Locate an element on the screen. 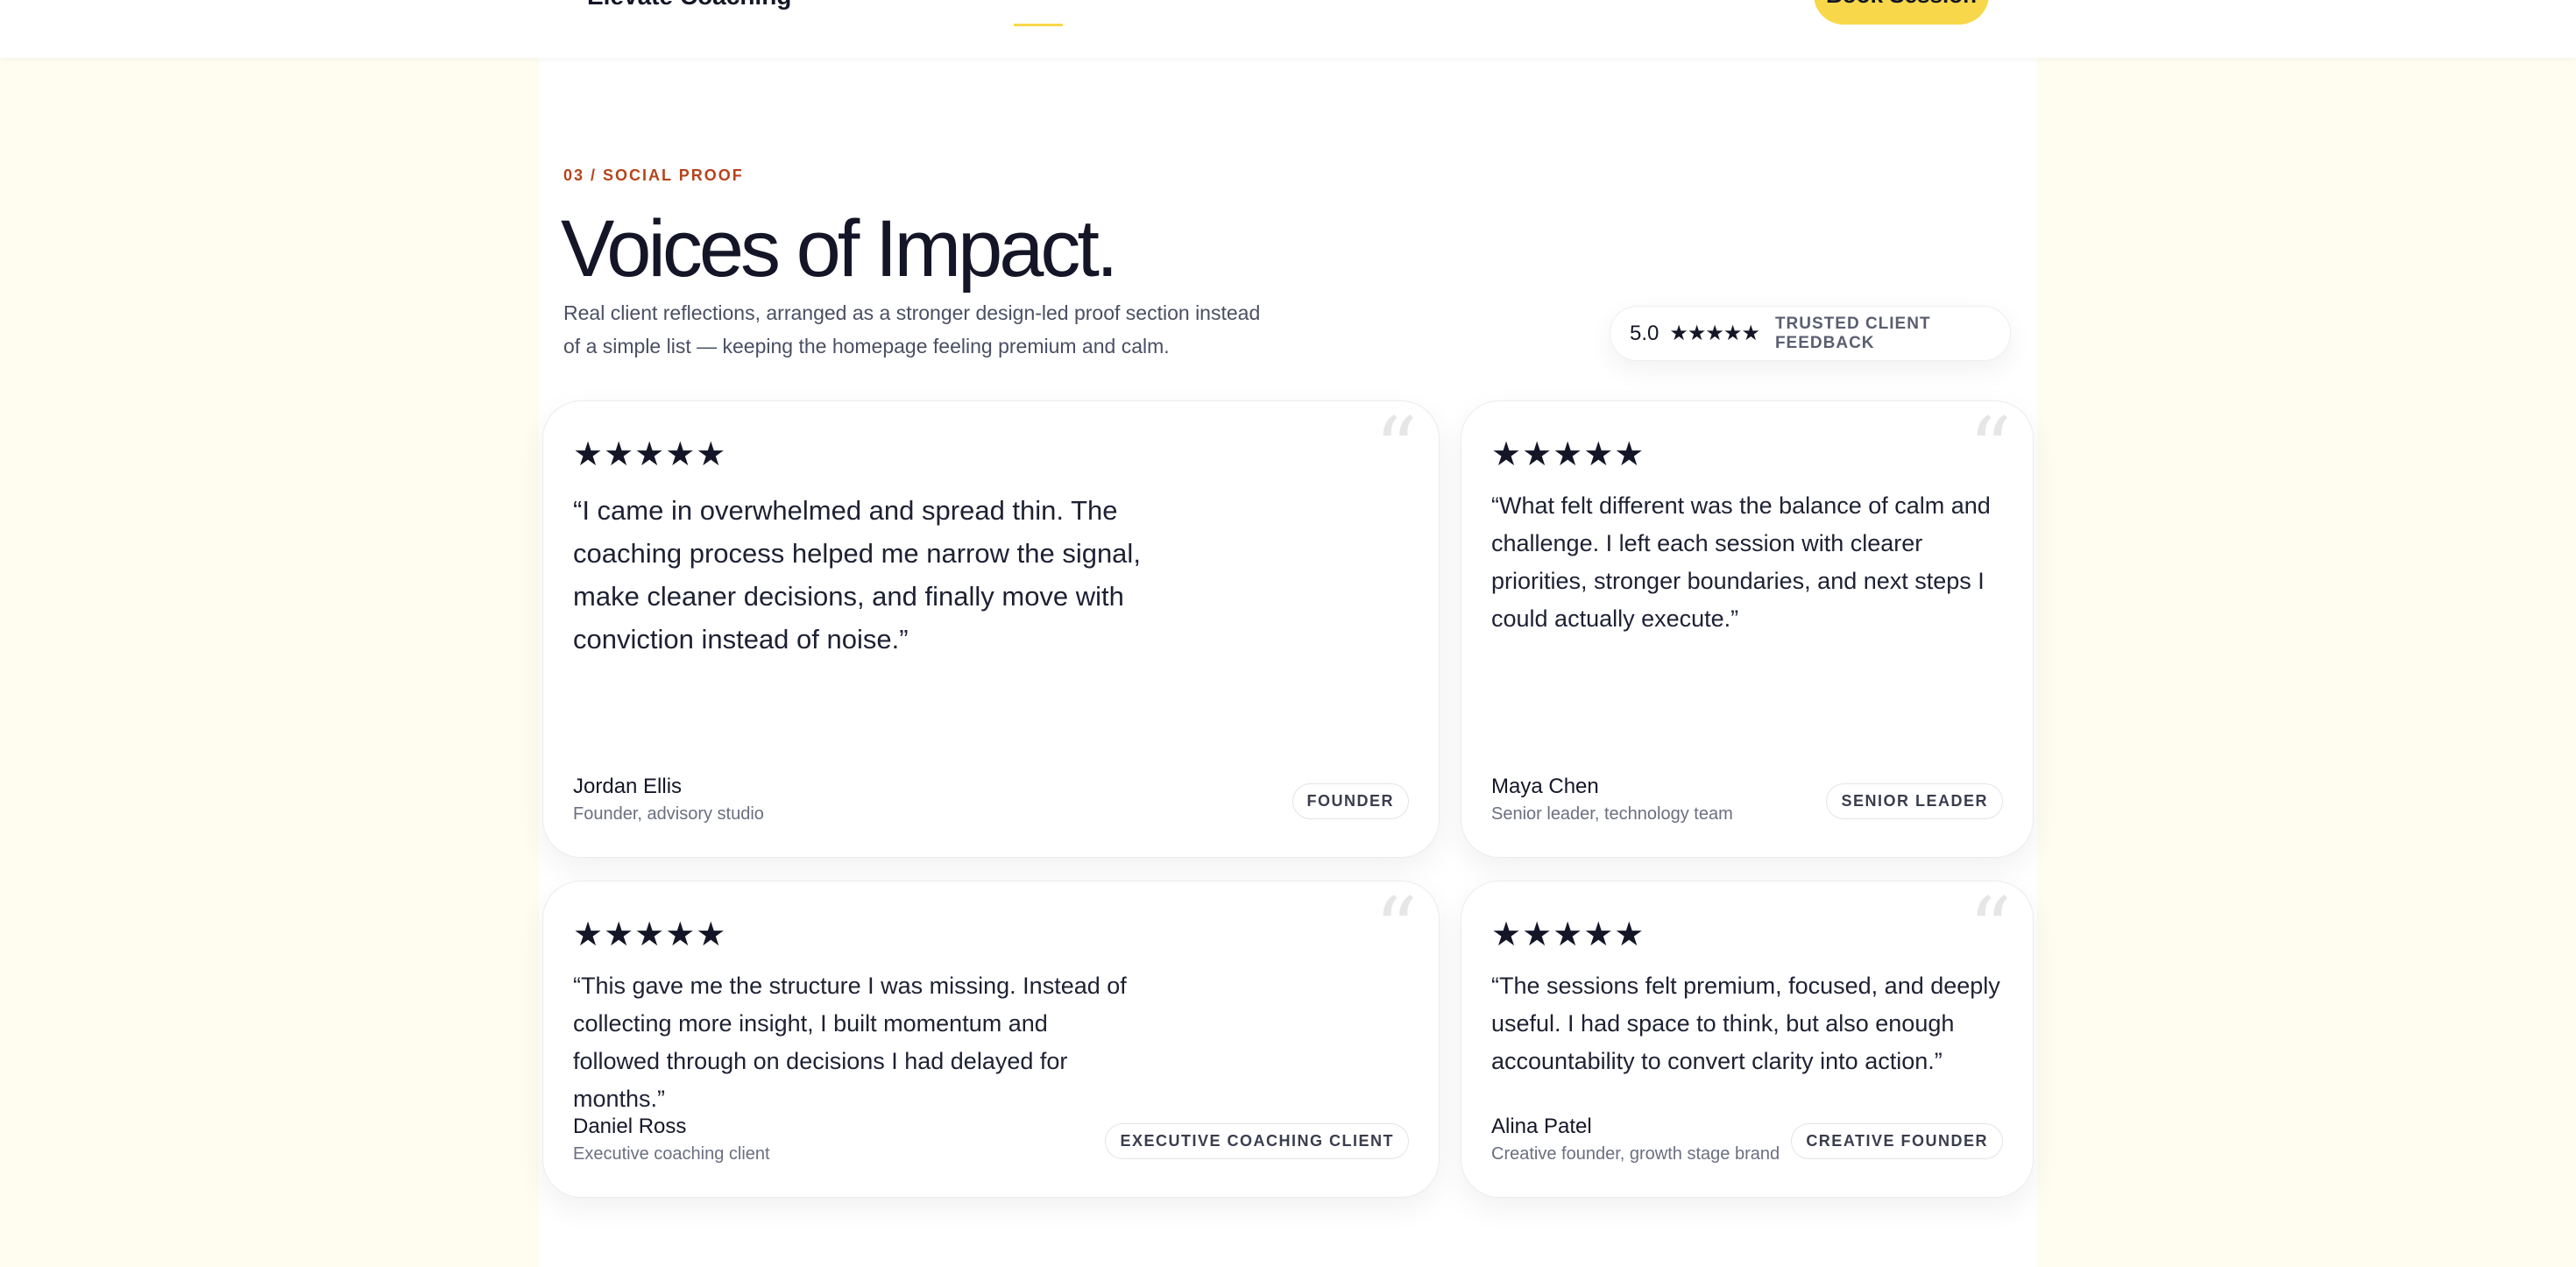 This screenshot has width=2576, height=1267. logo: Elevate Coaching is located at coordinates (689, 6).